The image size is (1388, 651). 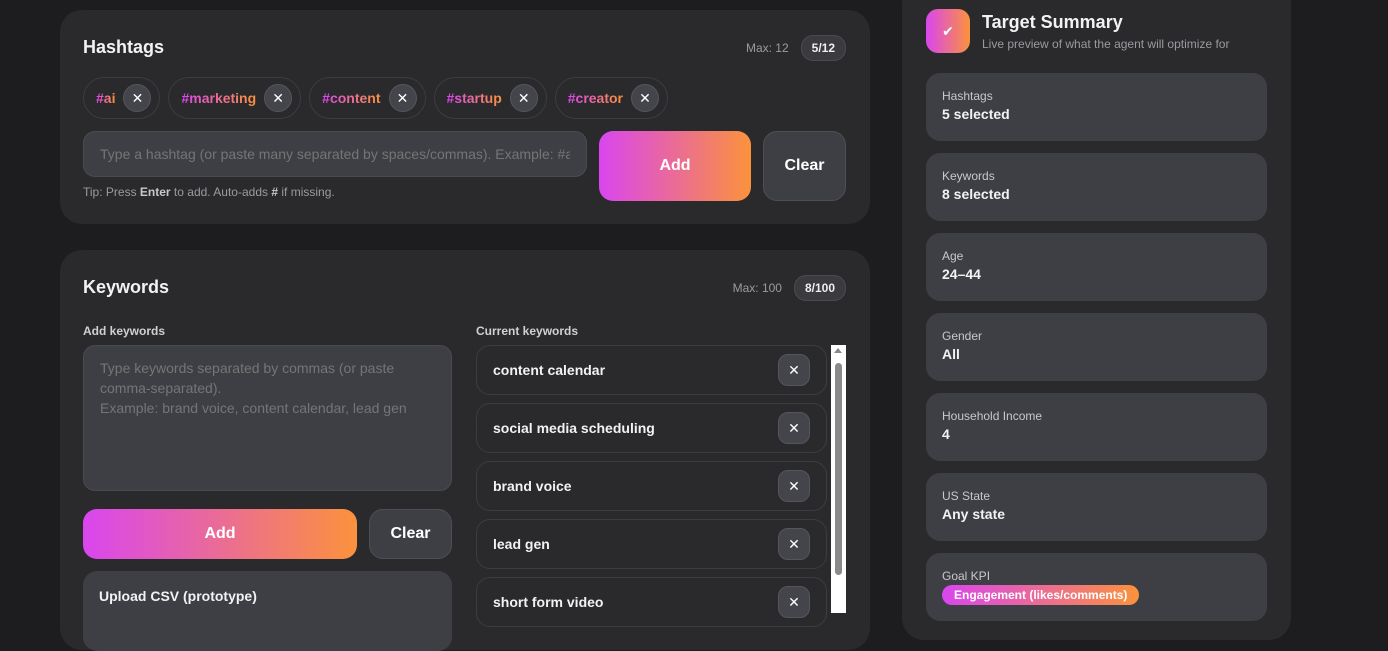 What do you see at coordinates (521, 544) in the screenshot?
I see `keyword-text: lead gen` at bounding box center [521, 544].